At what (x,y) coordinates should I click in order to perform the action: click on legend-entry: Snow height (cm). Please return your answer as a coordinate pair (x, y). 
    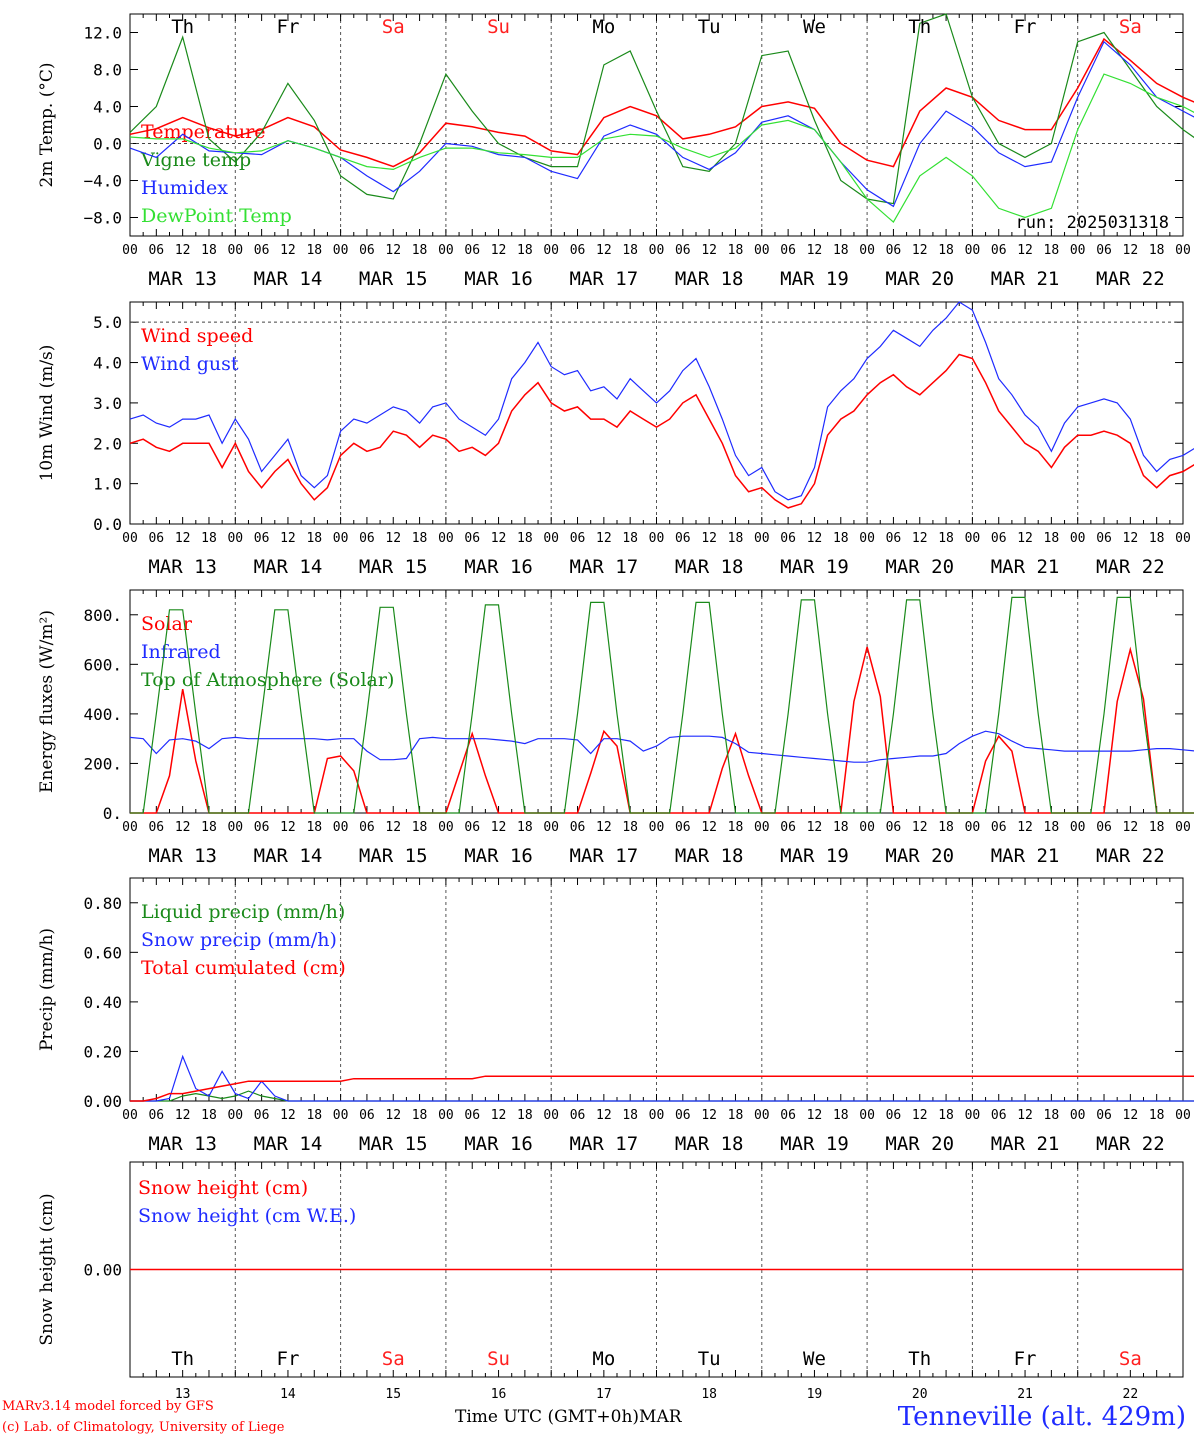
    Looking at the image, I should click on (223, 1188).